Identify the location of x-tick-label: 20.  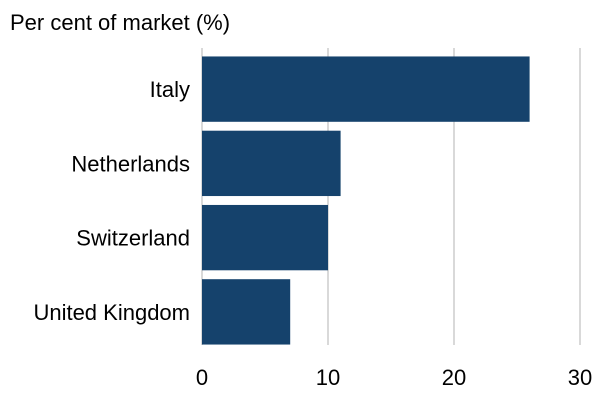
(454, 377).